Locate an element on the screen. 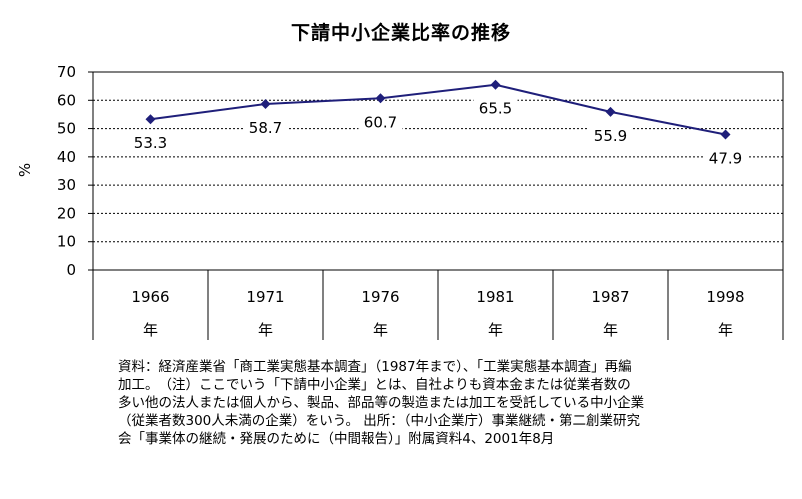 The height and width of the screenshot is (499, 802). x-tick-label: 1998 is located at coordinates (725, 297).